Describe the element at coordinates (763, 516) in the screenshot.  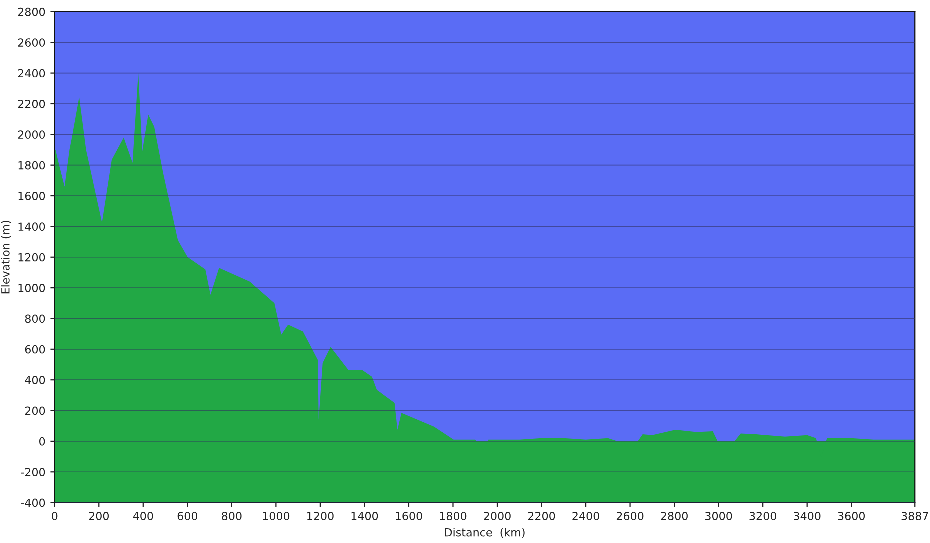
I see `x-tick-label: 3200` at that location.